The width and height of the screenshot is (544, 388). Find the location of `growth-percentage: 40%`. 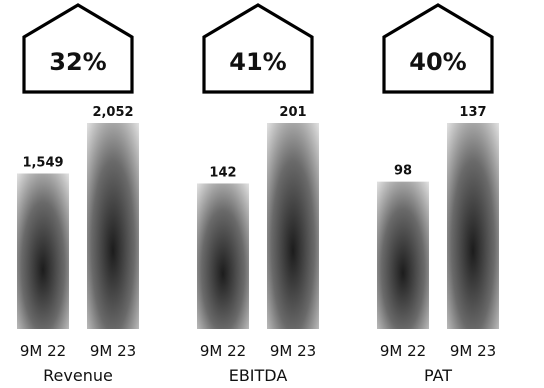

growth-percentage: 40% is located at coordinates (437, 62).